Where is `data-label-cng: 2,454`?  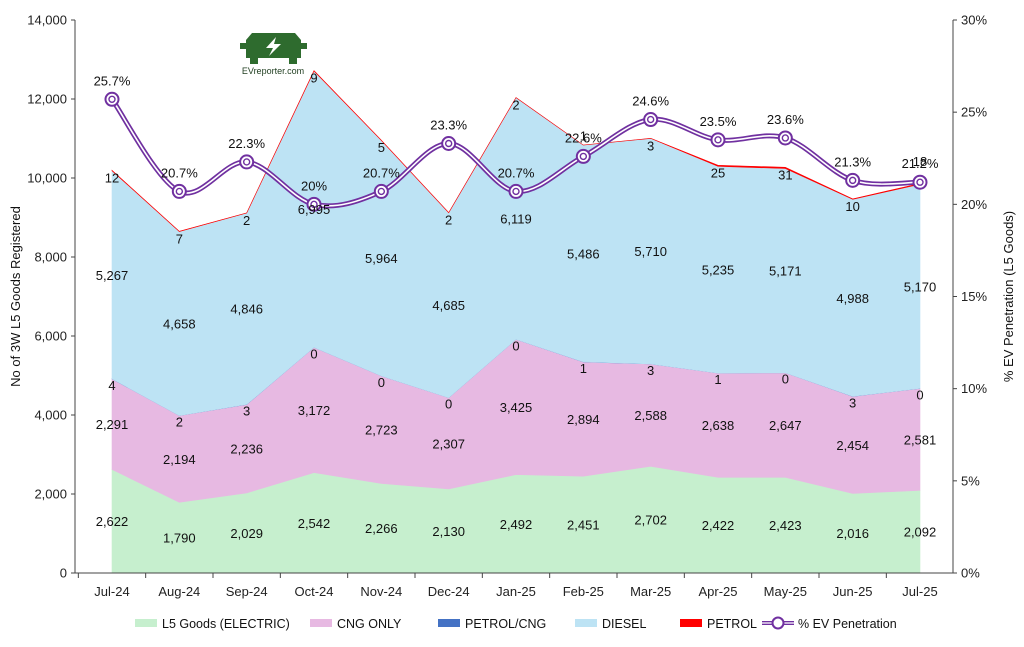
data-label-cng: 2,454 is located at coordinates (852, 445).